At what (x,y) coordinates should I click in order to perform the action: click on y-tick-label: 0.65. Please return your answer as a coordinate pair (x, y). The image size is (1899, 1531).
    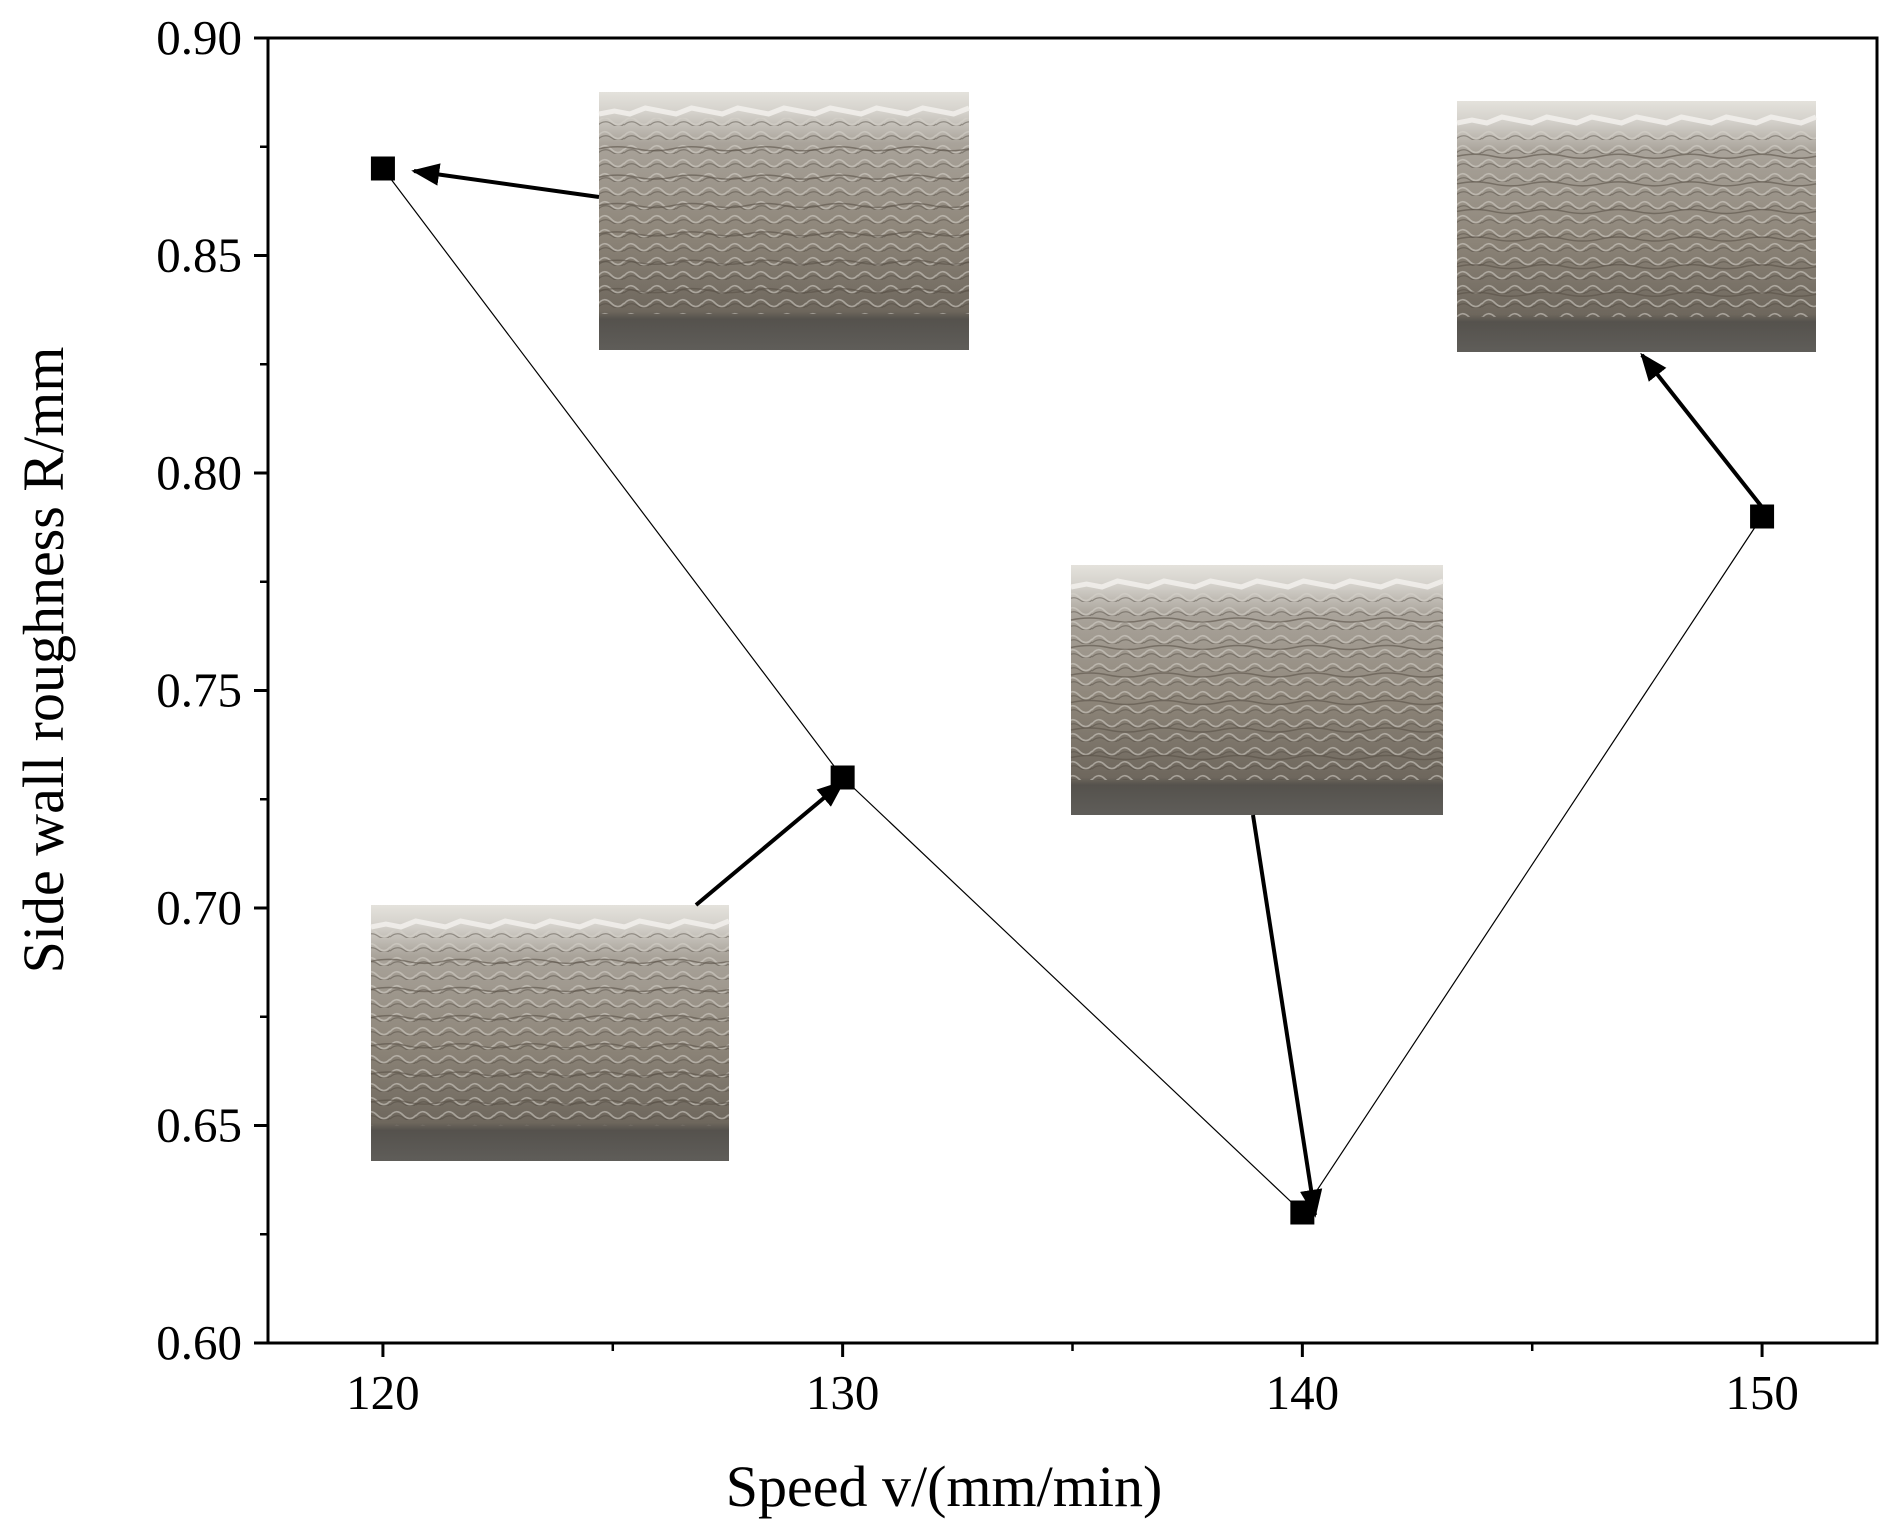
    Looking at the image, I should click on (199, 1125).